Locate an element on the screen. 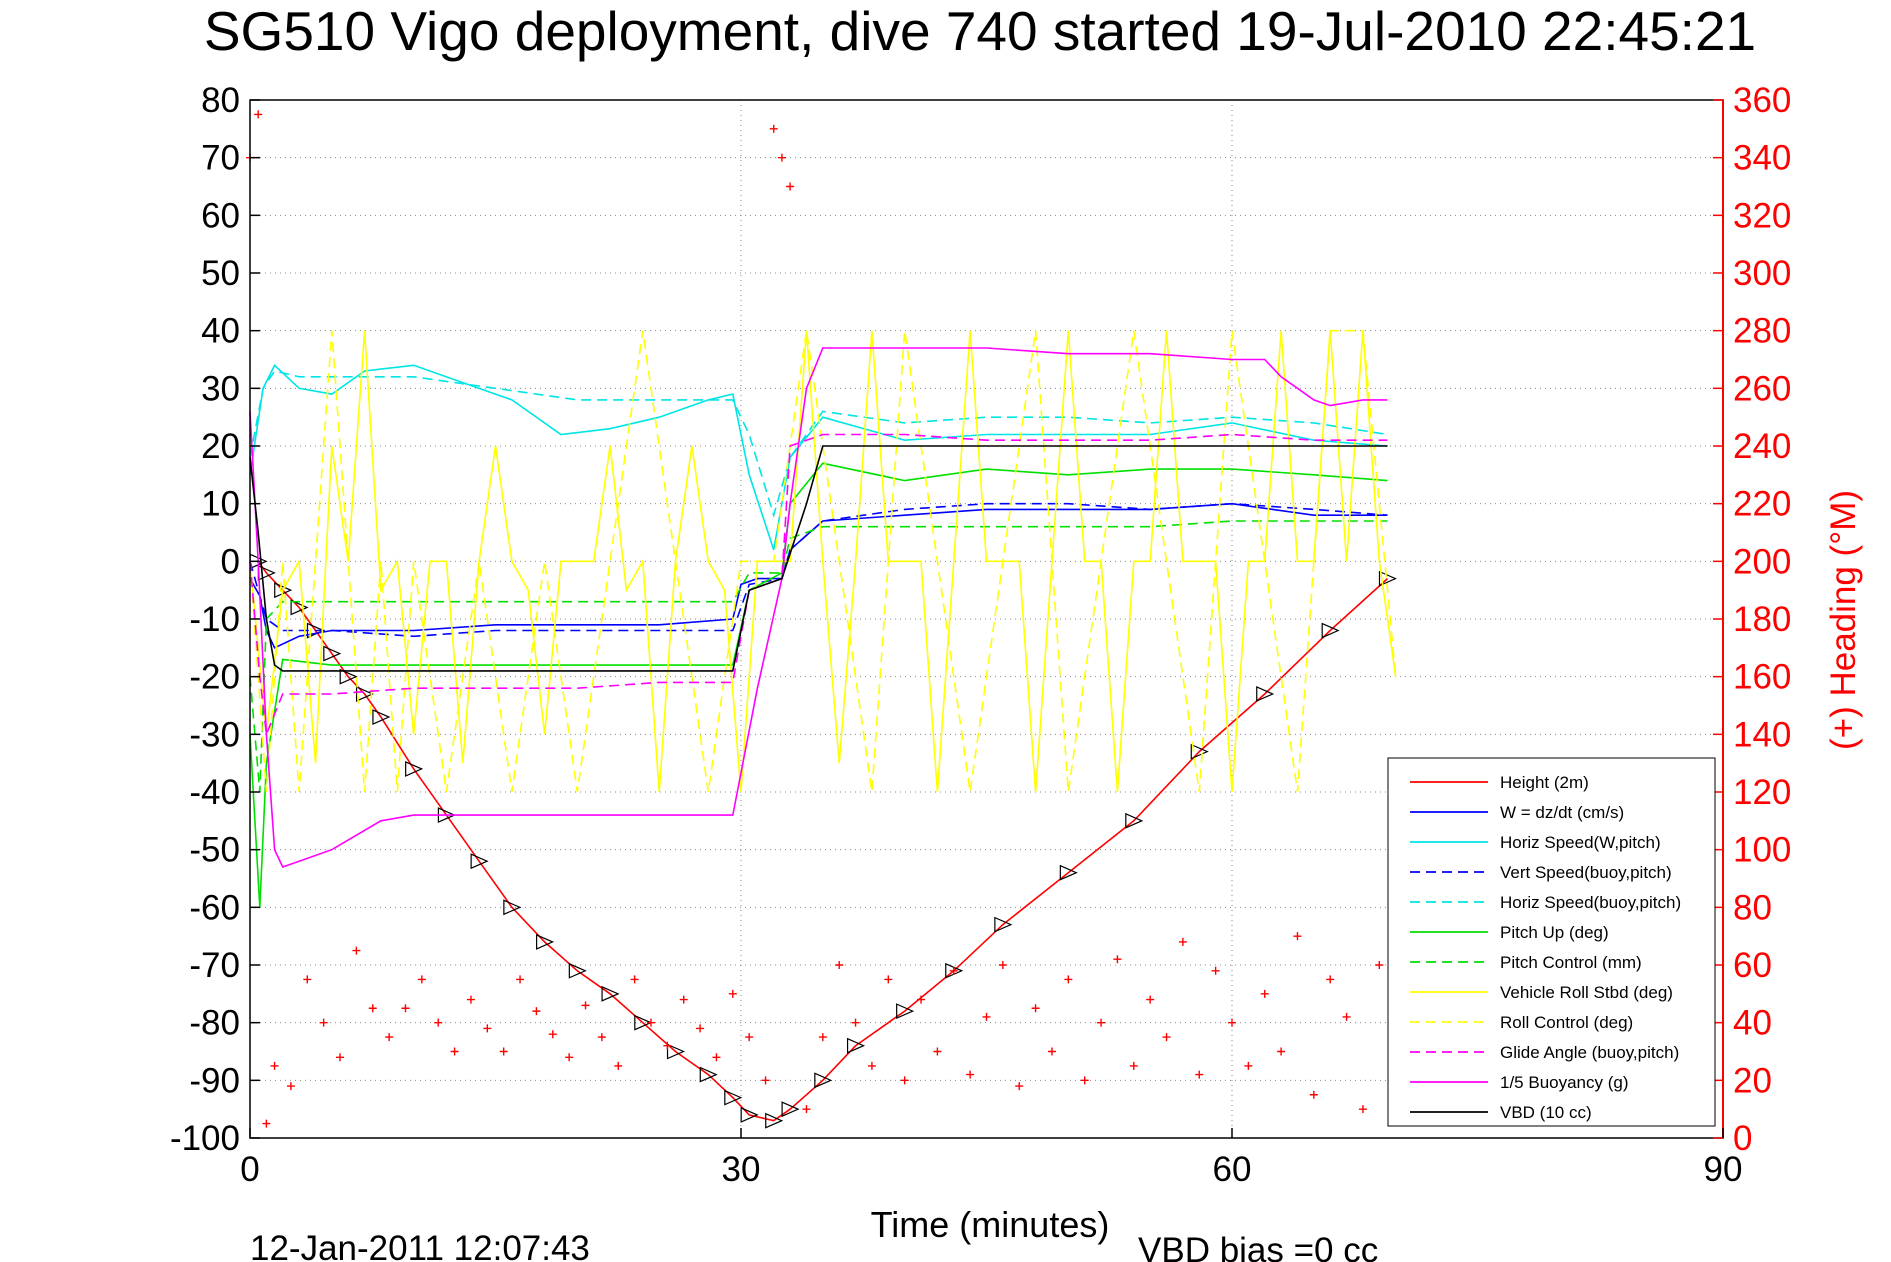  right-tick-label: 0 is located at coordinates (1742, 1138).